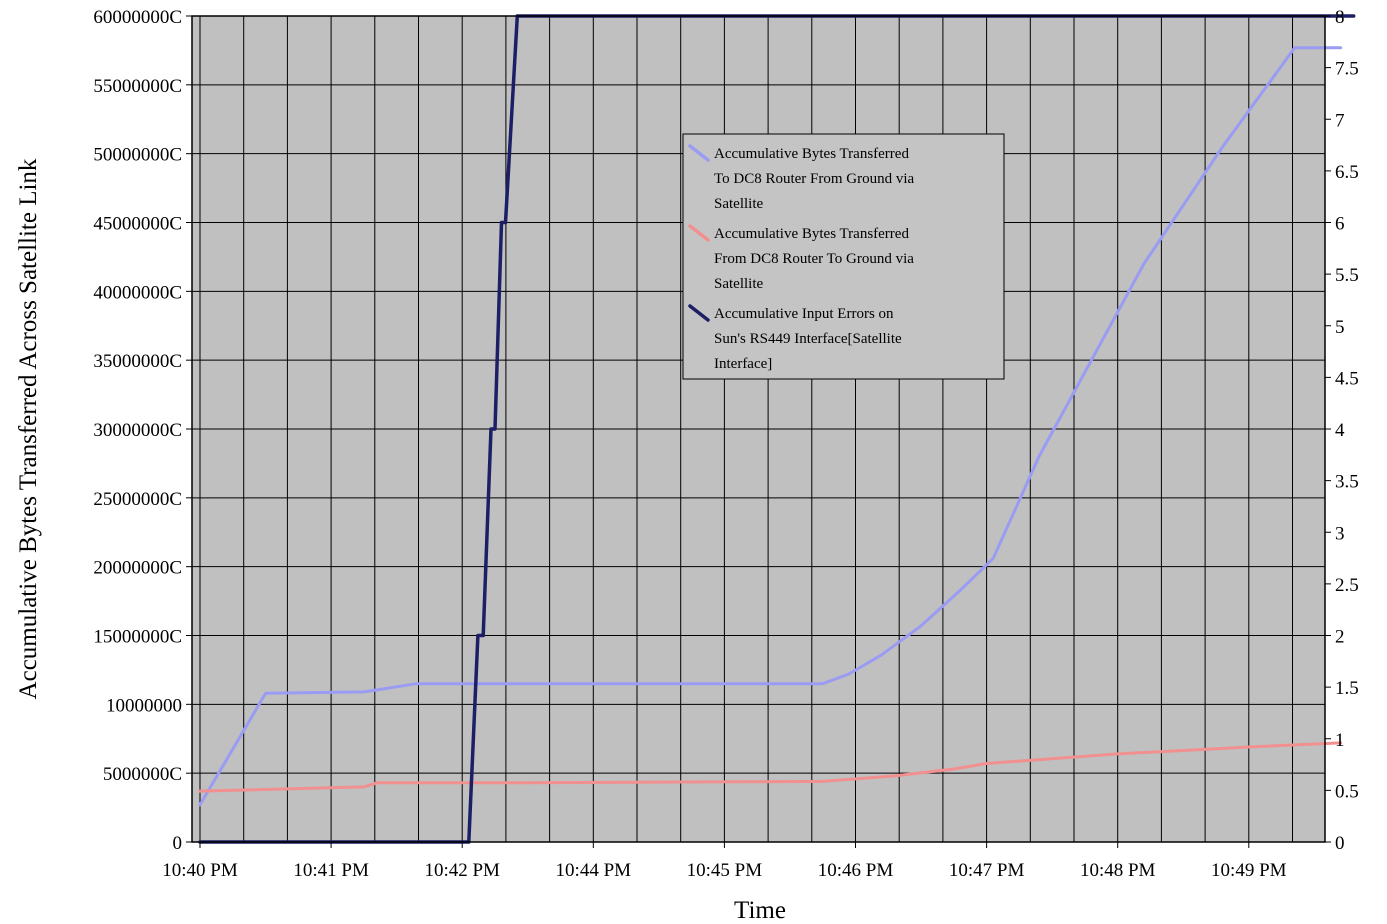 Image resolution: width=1387 pixels, height=924 pixels. I want to click on right-tick-label: 1, so click(1340, 740).